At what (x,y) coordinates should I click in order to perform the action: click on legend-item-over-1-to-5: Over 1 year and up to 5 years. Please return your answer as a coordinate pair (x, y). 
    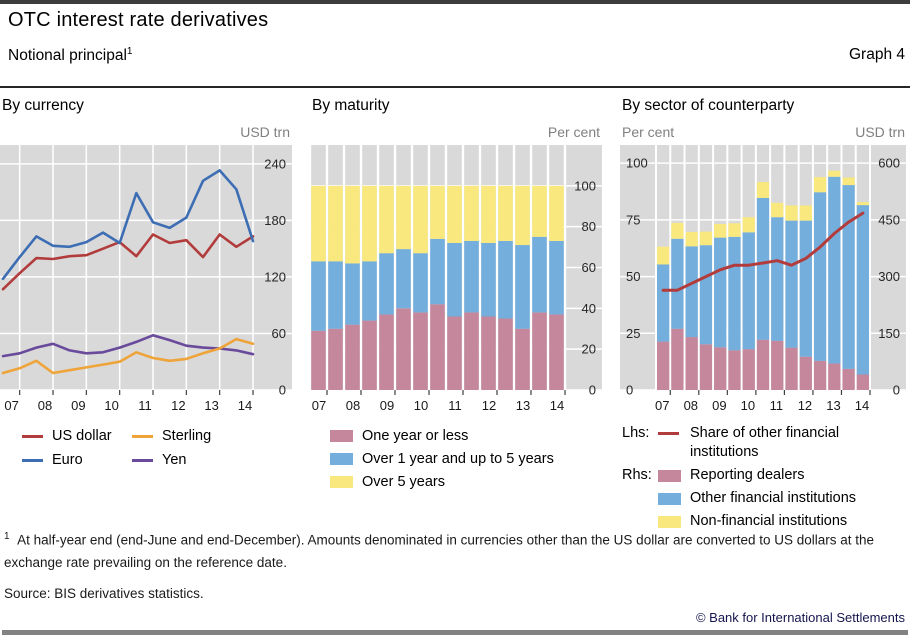
    Looking at the image, I should click on (442, 459).